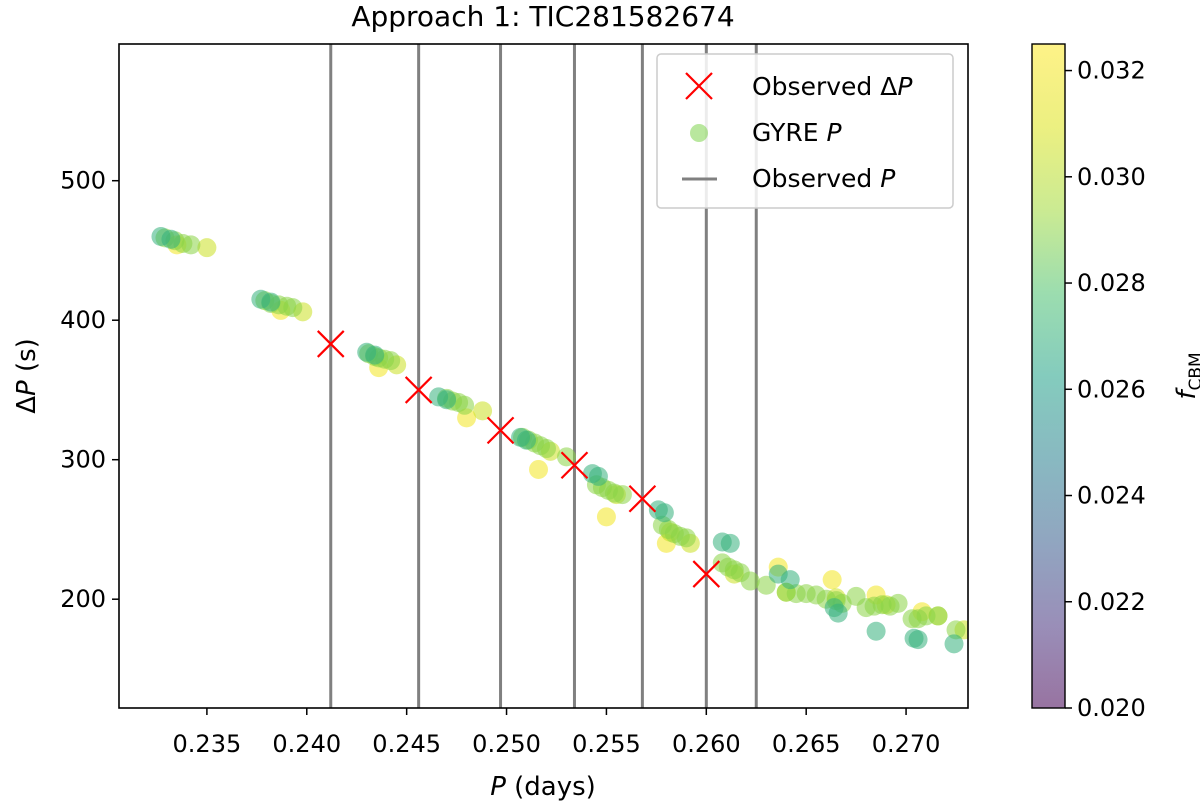  Describe the element at coordinates (699, 133) in the screenshot. I see `legend-circle-icon` at that location.